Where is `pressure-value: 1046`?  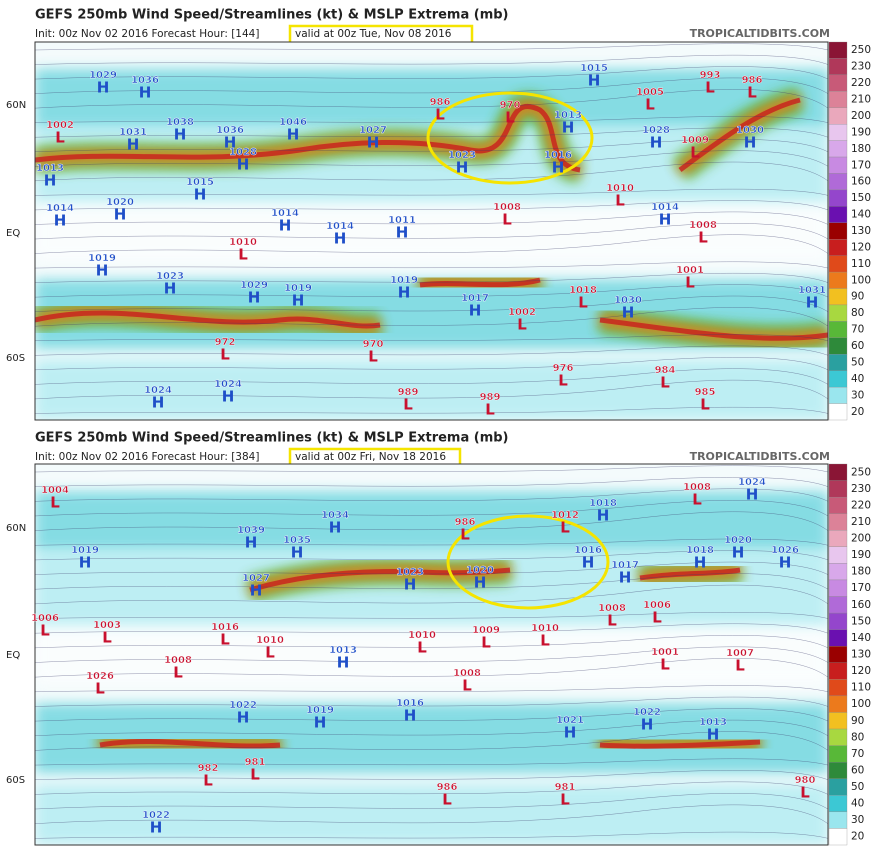
pressure-value: 1046 is located at coordinates (293, 122).